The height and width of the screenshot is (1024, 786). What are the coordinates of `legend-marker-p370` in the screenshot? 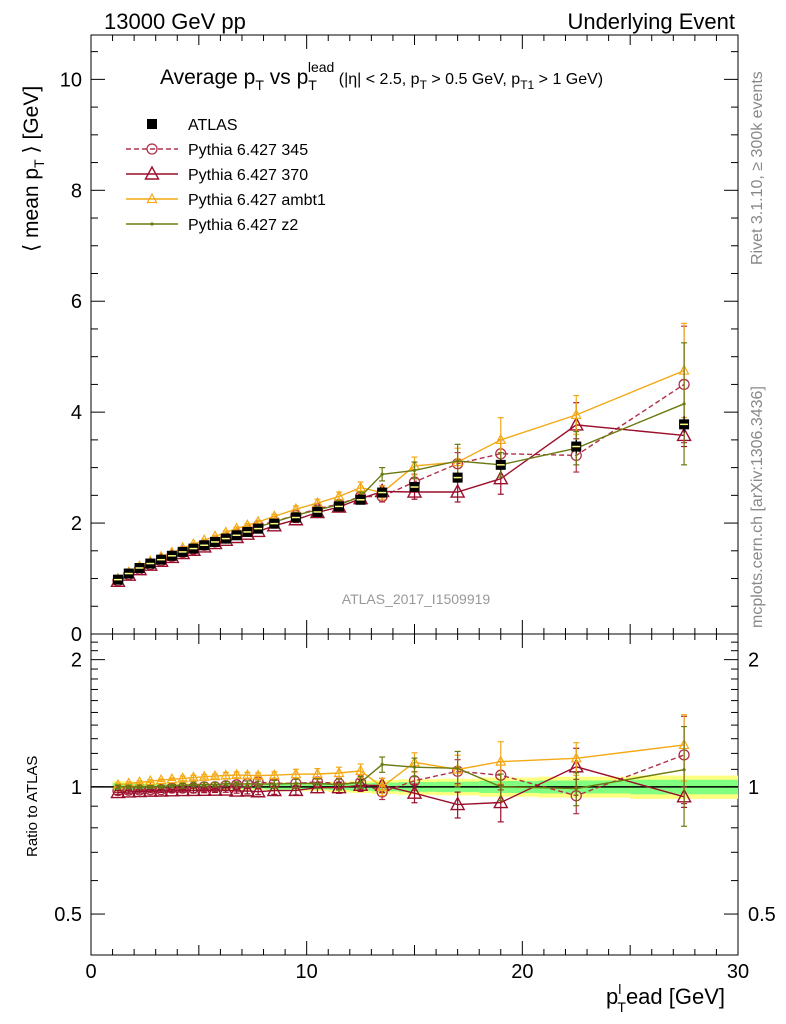 It's located at (152, 172).